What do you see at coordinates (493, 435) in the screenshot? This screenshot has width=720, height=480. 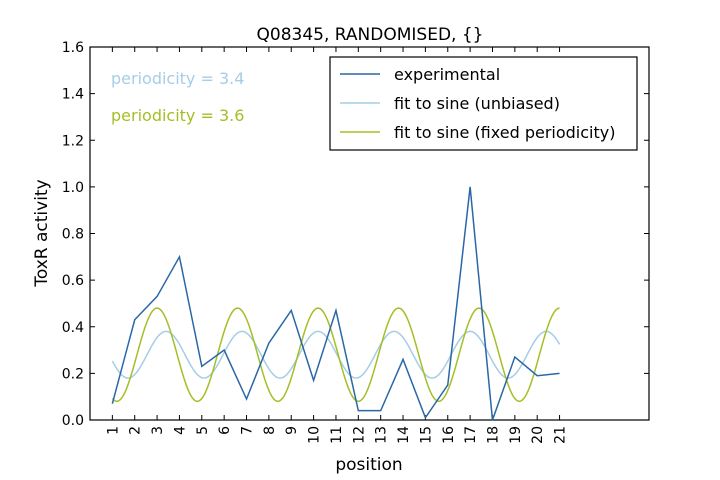 I see `x-tick-label: 18` at bounding box center [493, 435].